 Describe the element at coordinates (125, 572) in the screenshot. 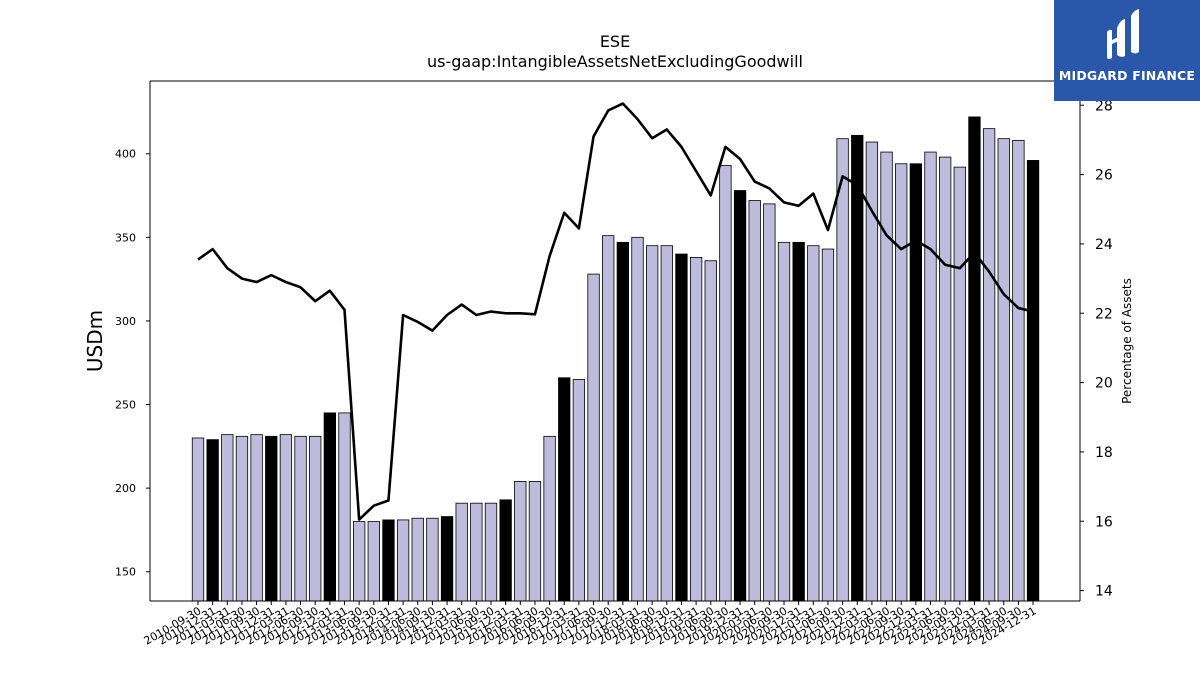

I see `y-tick-label: 150` at that location.